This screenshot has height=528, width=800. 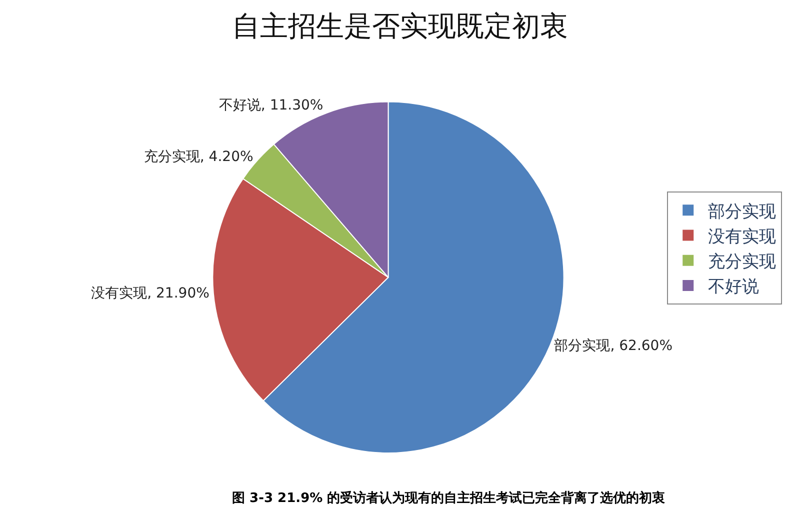 I want to click on data-label: 部分实现, 62.60%, so click(x=613, y=346).